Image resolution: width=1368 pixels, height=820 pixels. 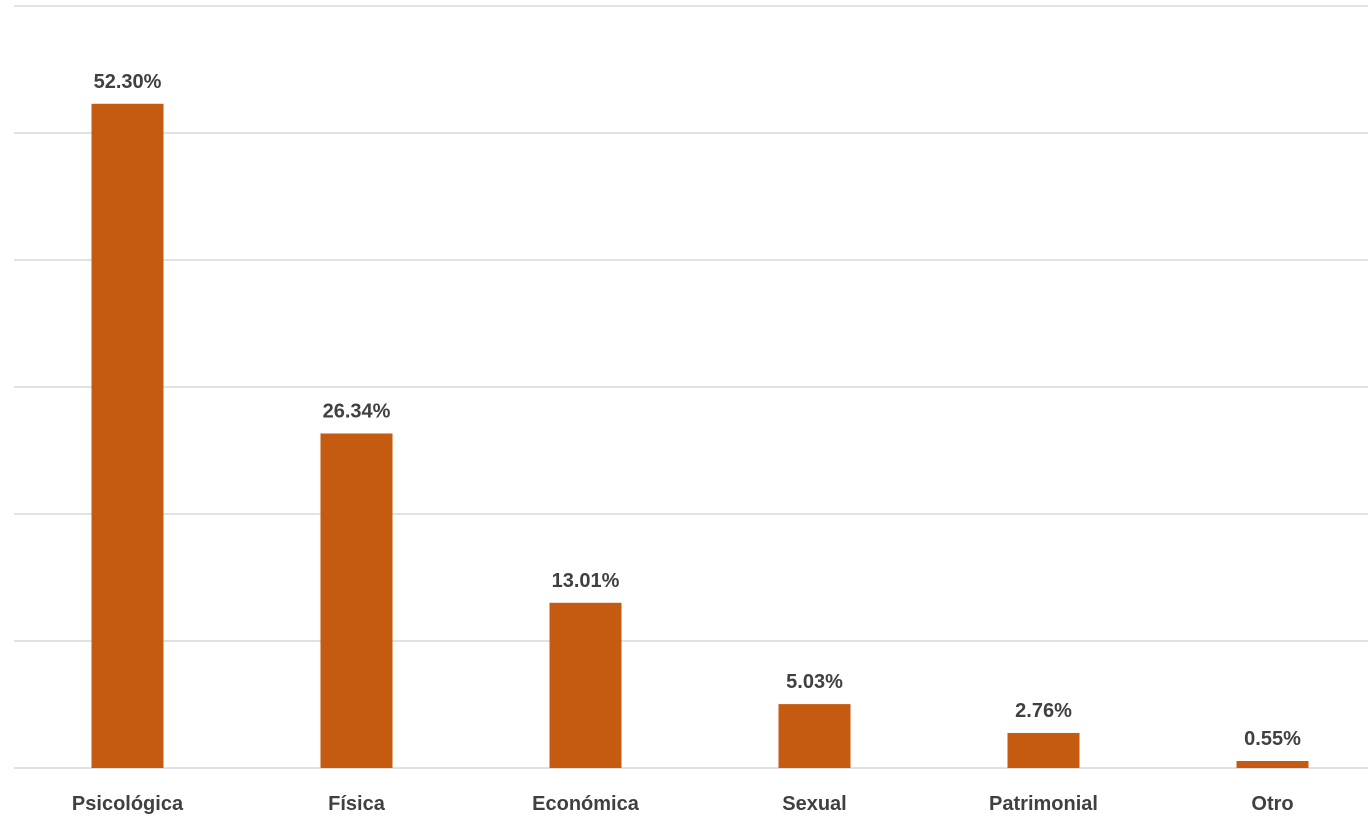 What do you see at coordinates (128, 804) in the screenshot?
I see `x-tick-label: Psicológica` at bounding box center [128, 804].